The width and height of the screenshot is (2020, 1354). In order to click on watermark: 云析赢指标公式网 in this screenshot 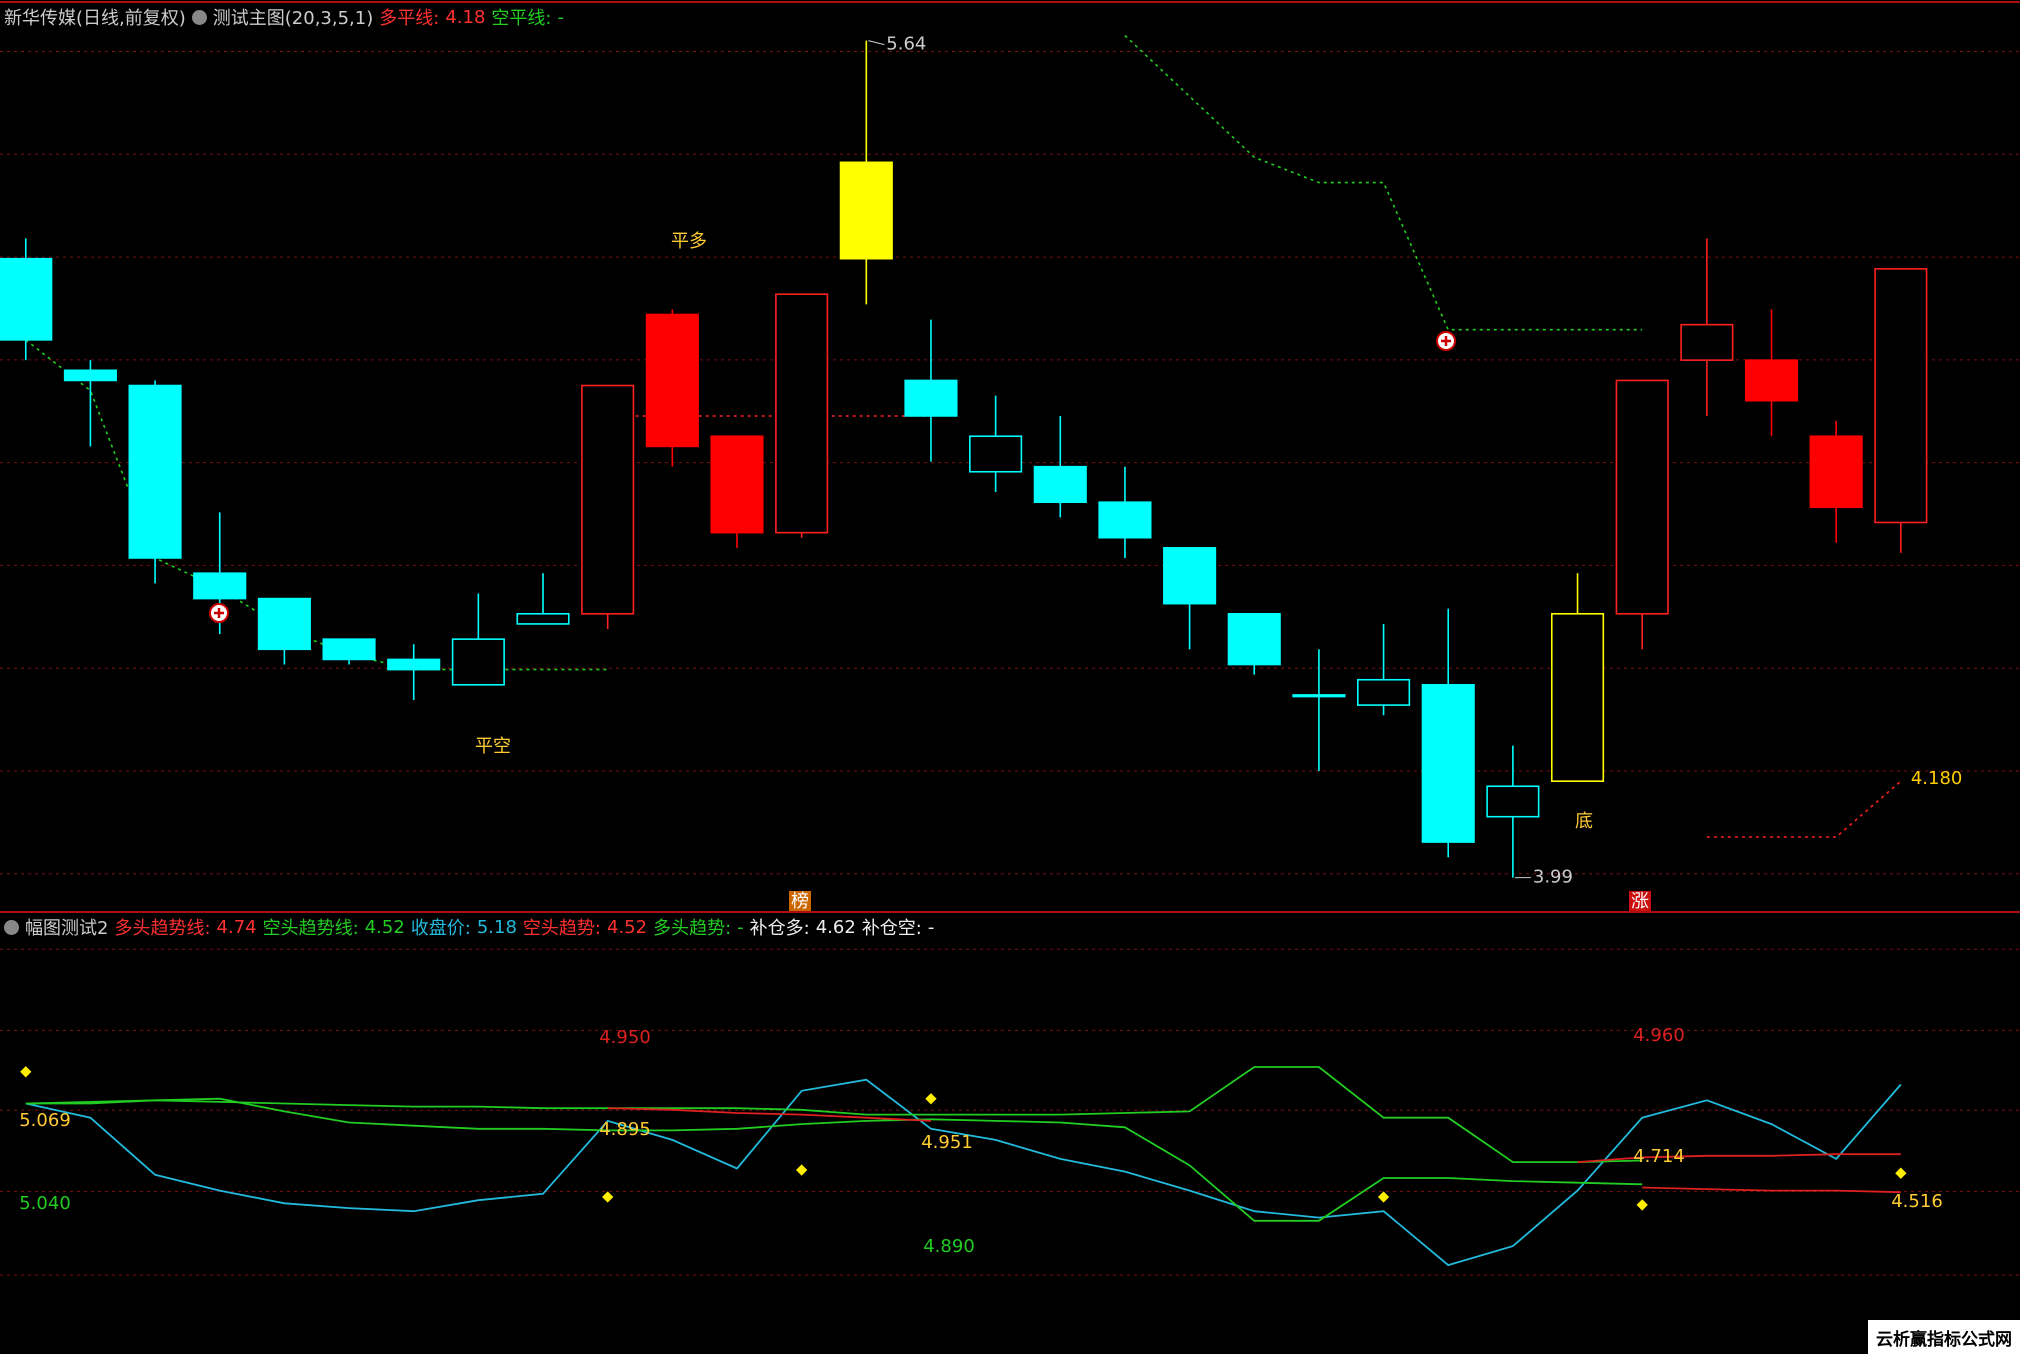, I will do `click(1944, 1337)`.